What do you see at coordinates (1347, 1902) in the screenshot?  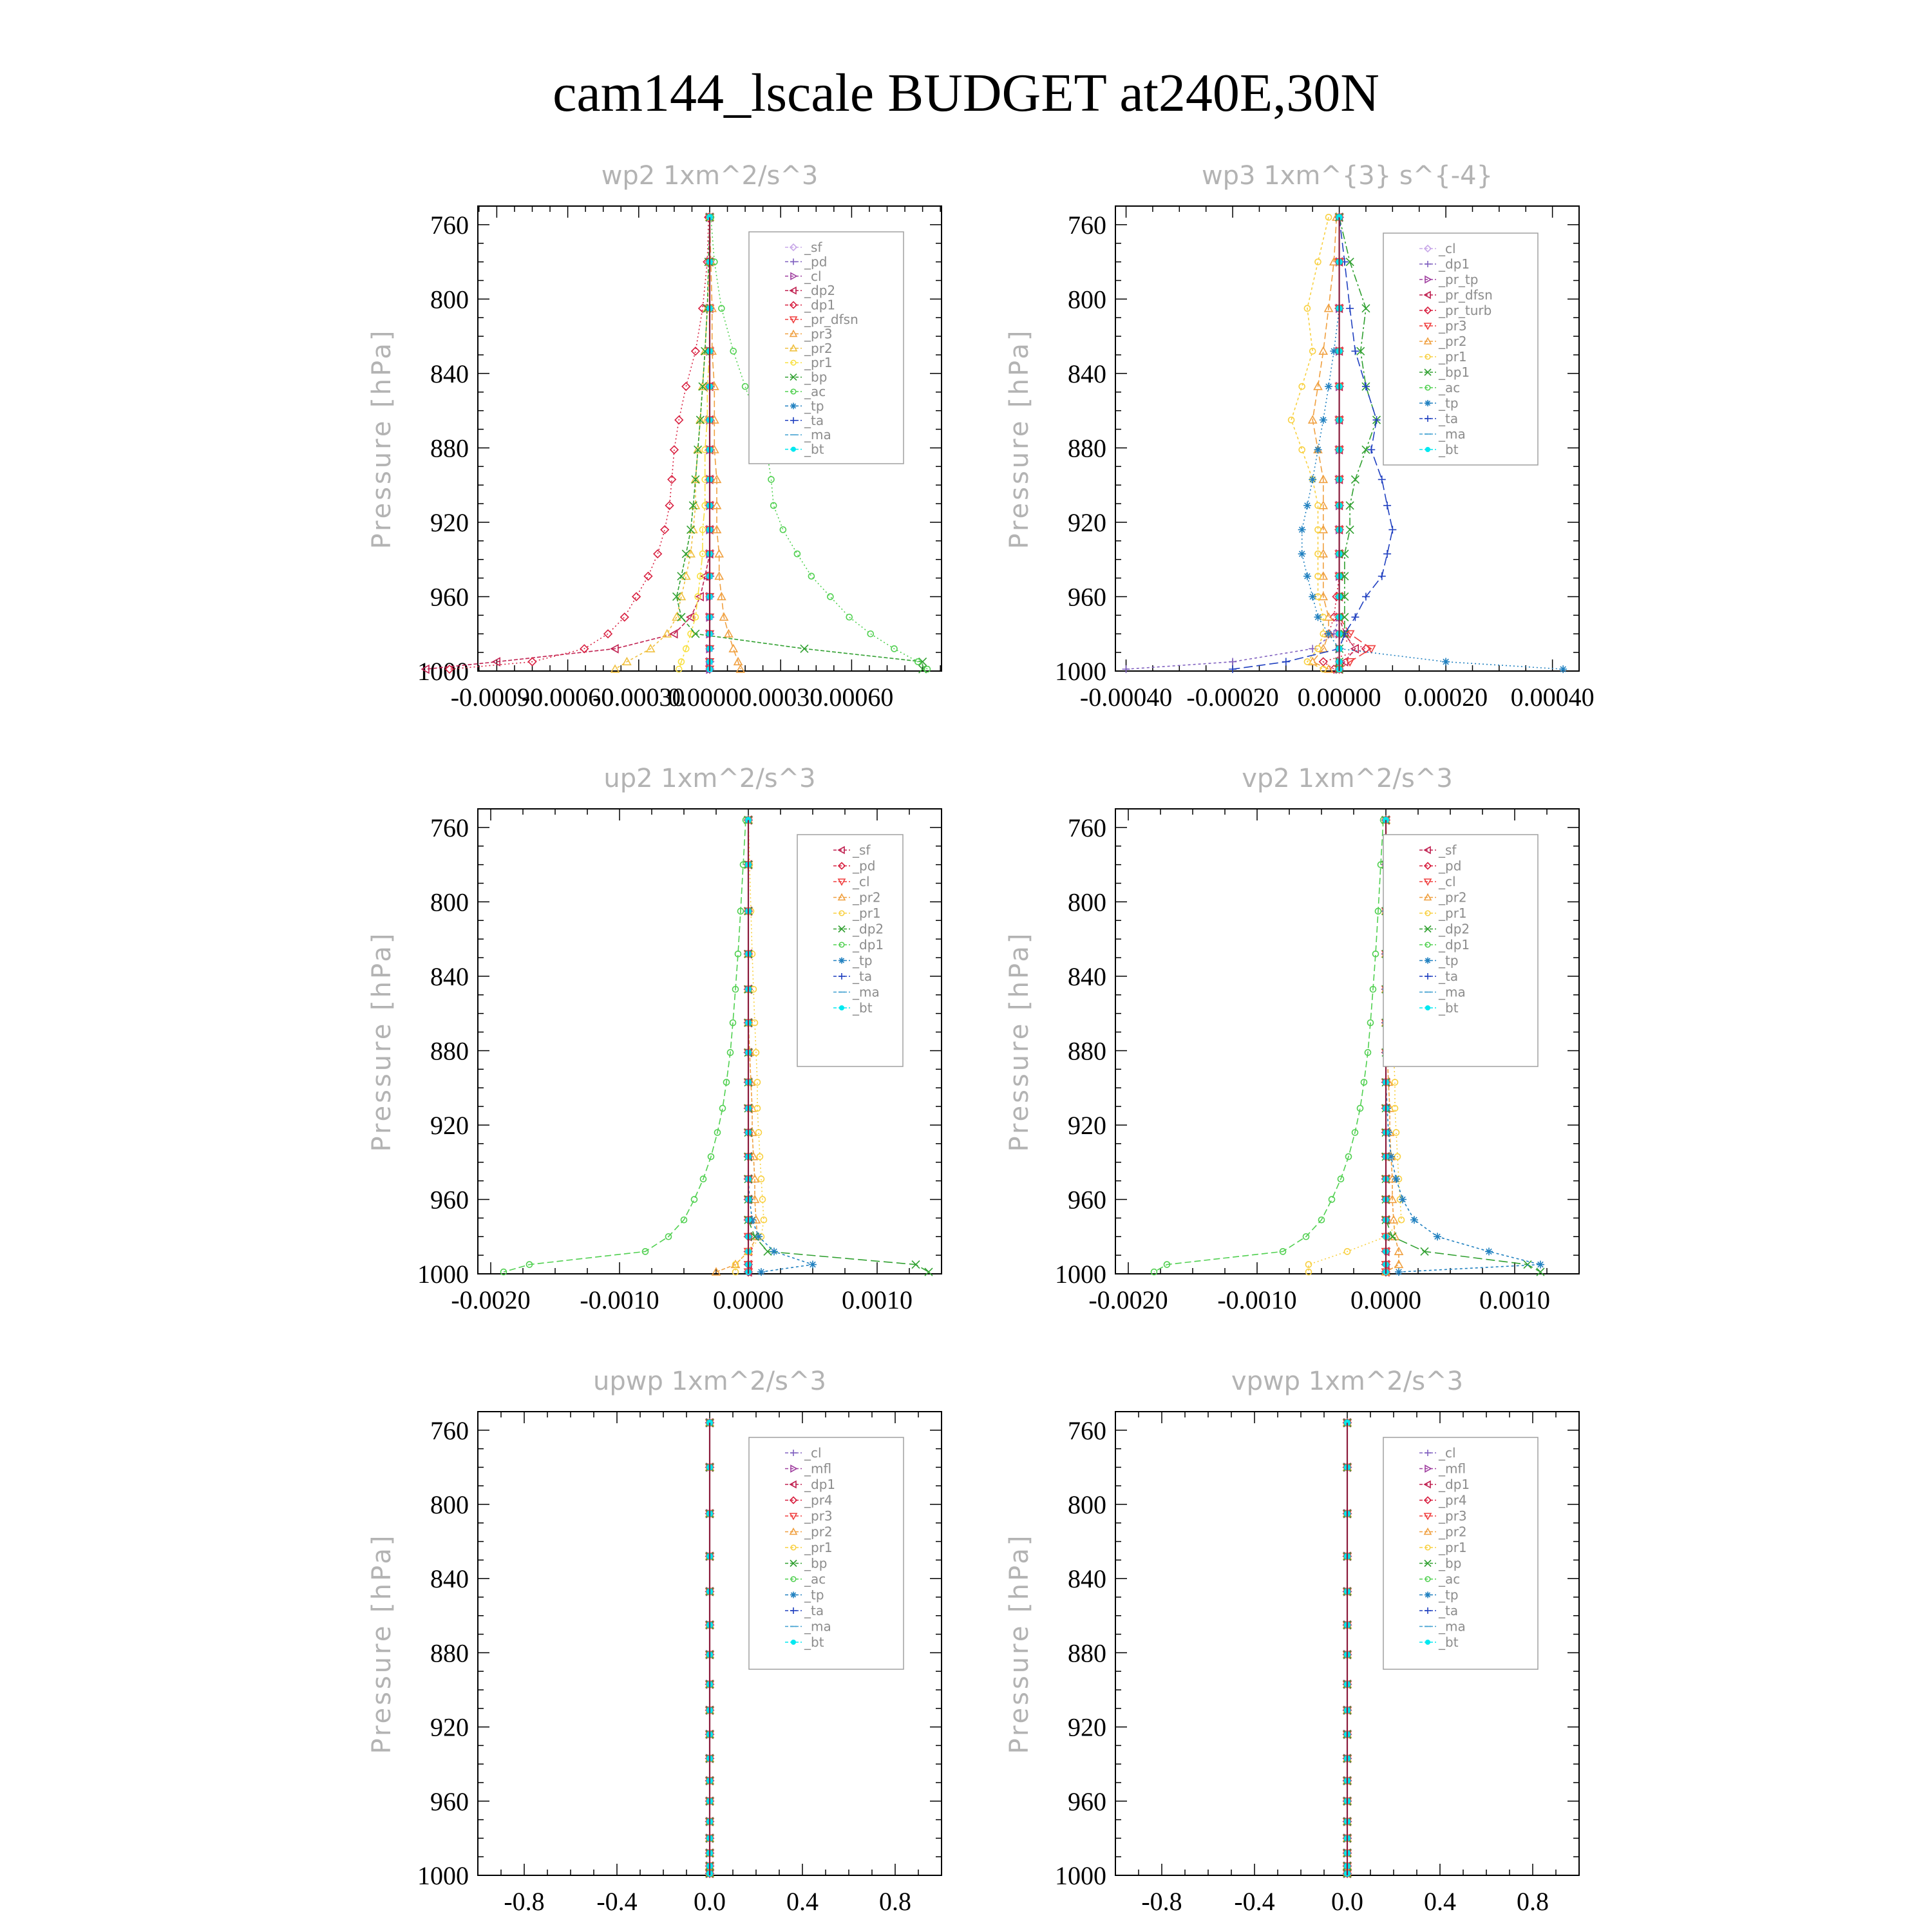 I see `x-tick-label: 0.0` at bounding box center [1347, 1902].